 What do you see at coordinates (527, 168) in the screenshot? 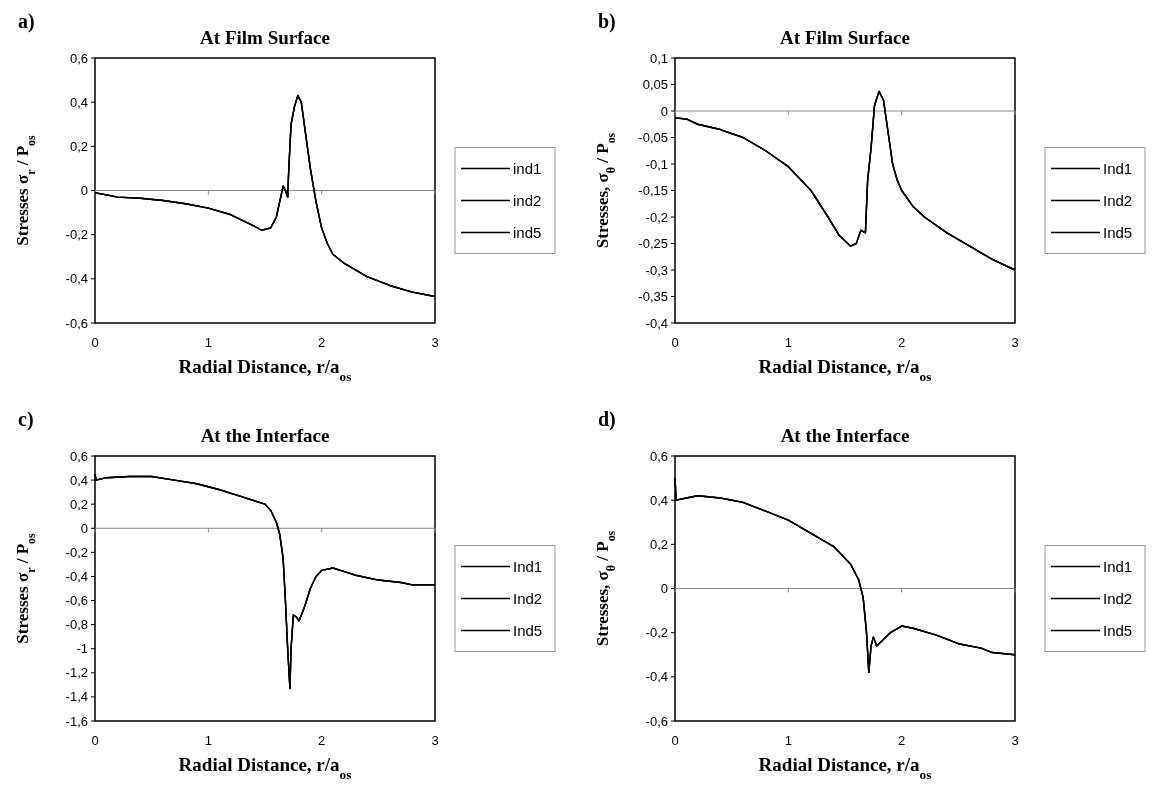
I see `legend-label: ind1` at bounding box center [527, 168].